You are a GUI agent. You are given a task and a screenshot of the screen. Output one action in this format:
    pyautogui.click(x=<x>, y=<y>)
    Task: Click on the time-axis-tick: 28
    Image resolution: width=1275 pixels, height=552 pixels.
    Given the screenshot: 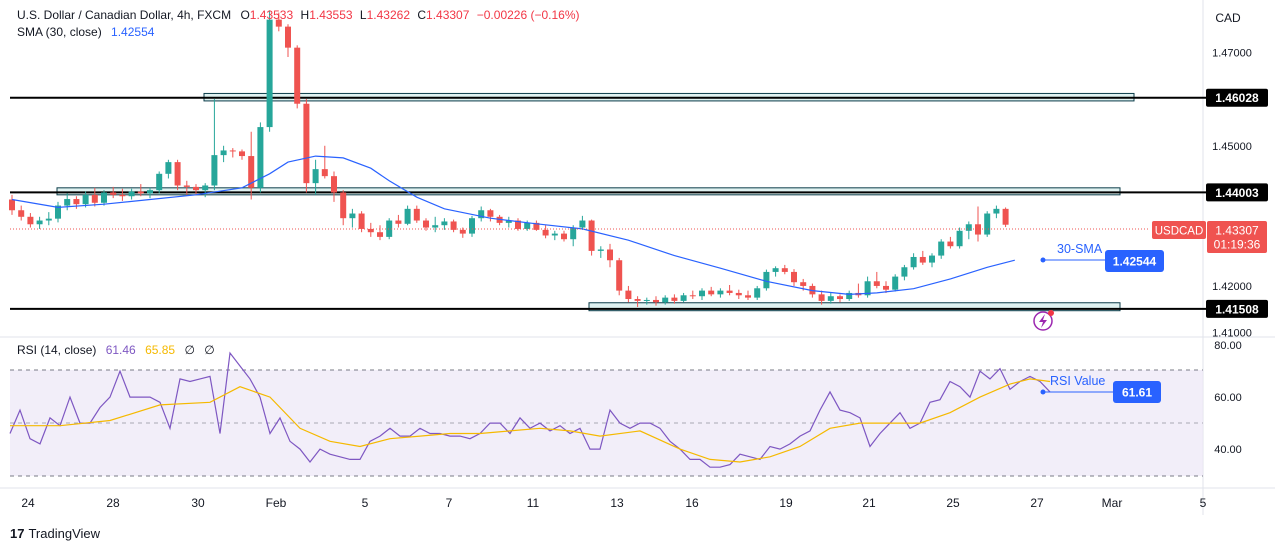 What is the action you would take?
    pyautogui.click(x=113, y=503)
    